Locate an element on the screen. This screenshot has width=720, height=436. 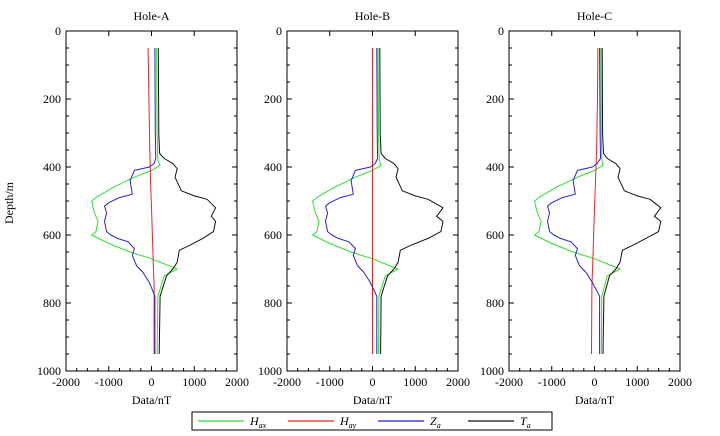
legend: Hax Hay Za Ta is located at coordinates (372, 421).